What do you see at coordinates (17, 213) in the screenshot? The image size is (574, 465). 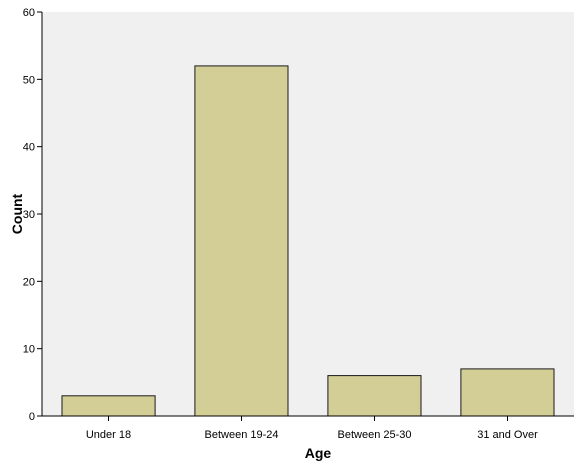 I see `y-axis-title: Count` at bounding box center [17, 213].